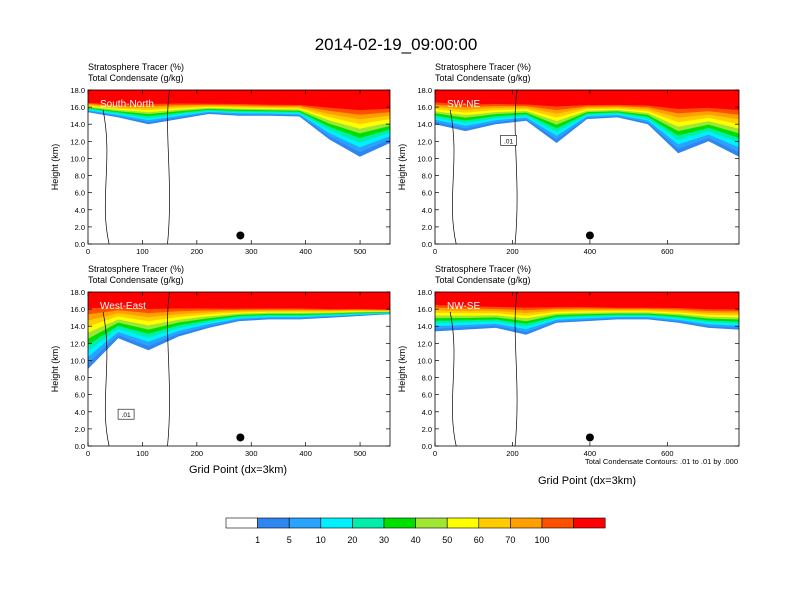 Image resolution: width=792 pixels, height=612 pixels. I want to click on x-axis-label-right: Grid Point (dx=3km), so click(587, 481).